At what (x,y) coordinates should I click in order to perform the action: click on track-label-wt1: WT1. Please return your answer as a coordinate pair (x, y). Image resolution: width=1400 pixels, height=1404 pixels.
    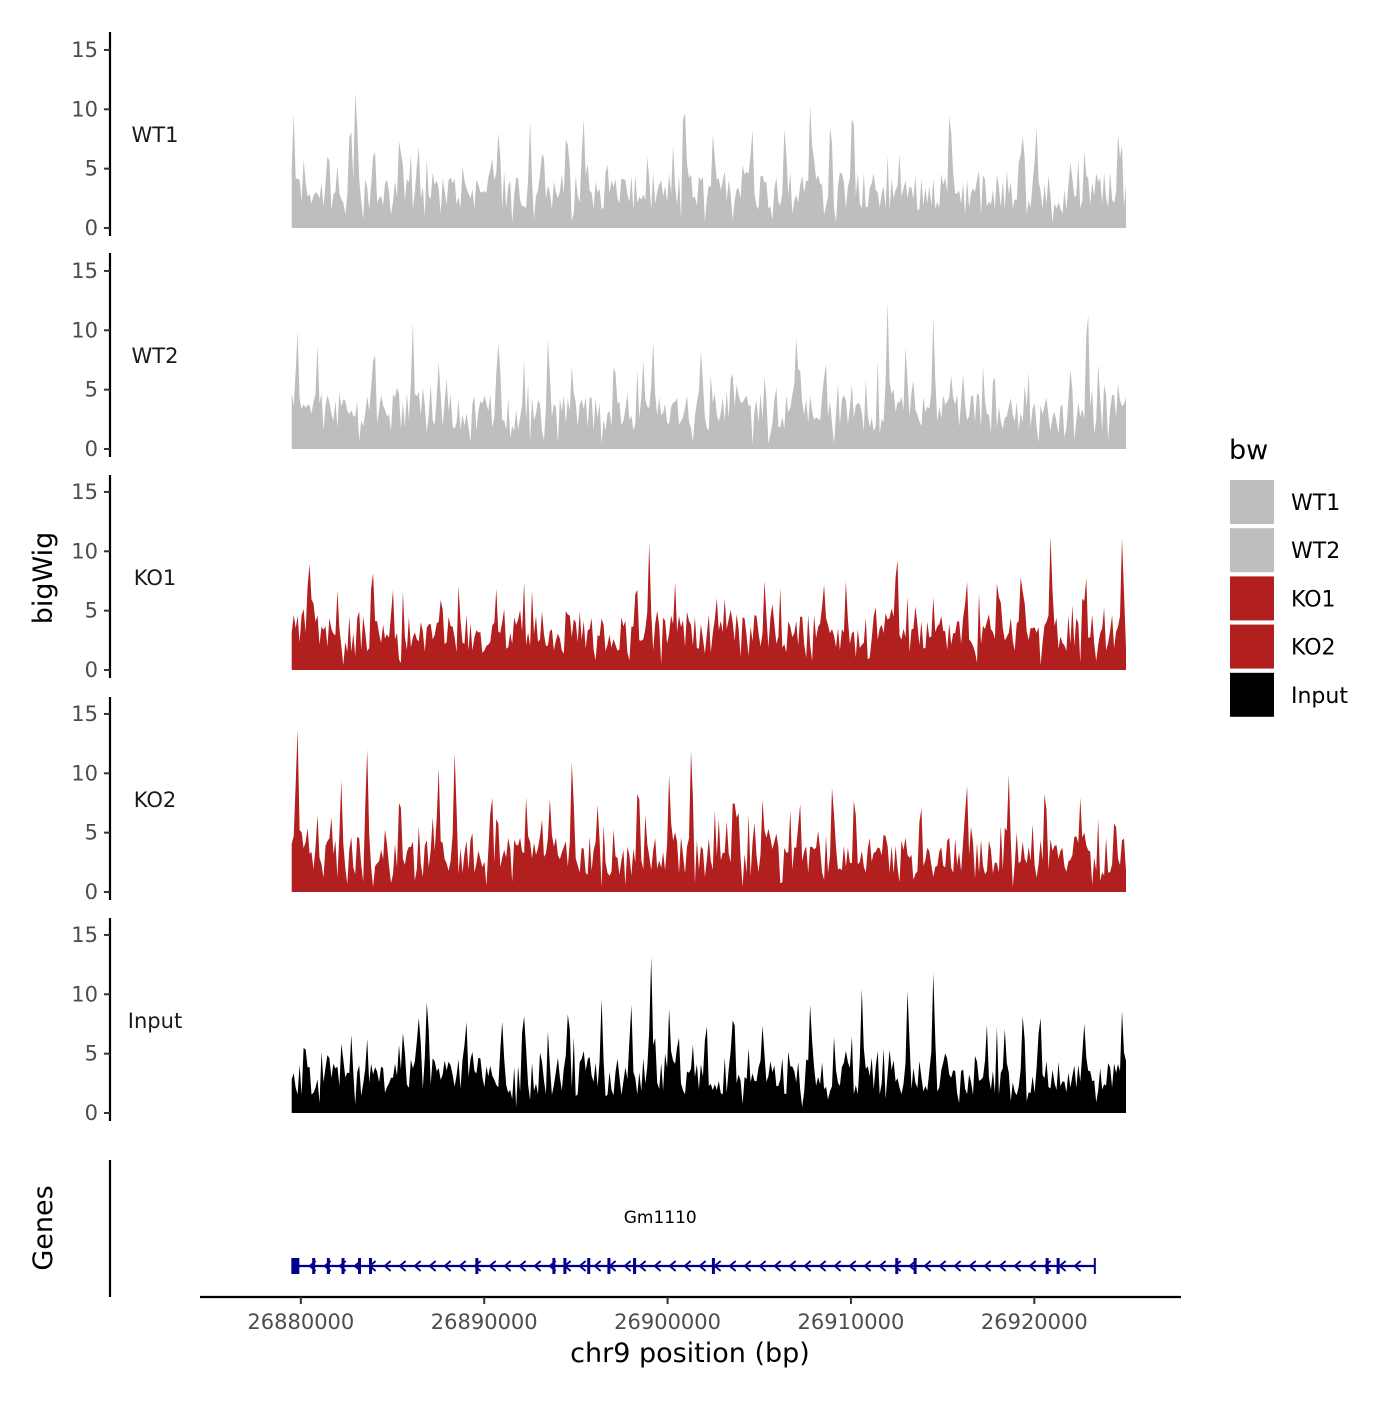
    Looking at the image, I should click on (155, 135).